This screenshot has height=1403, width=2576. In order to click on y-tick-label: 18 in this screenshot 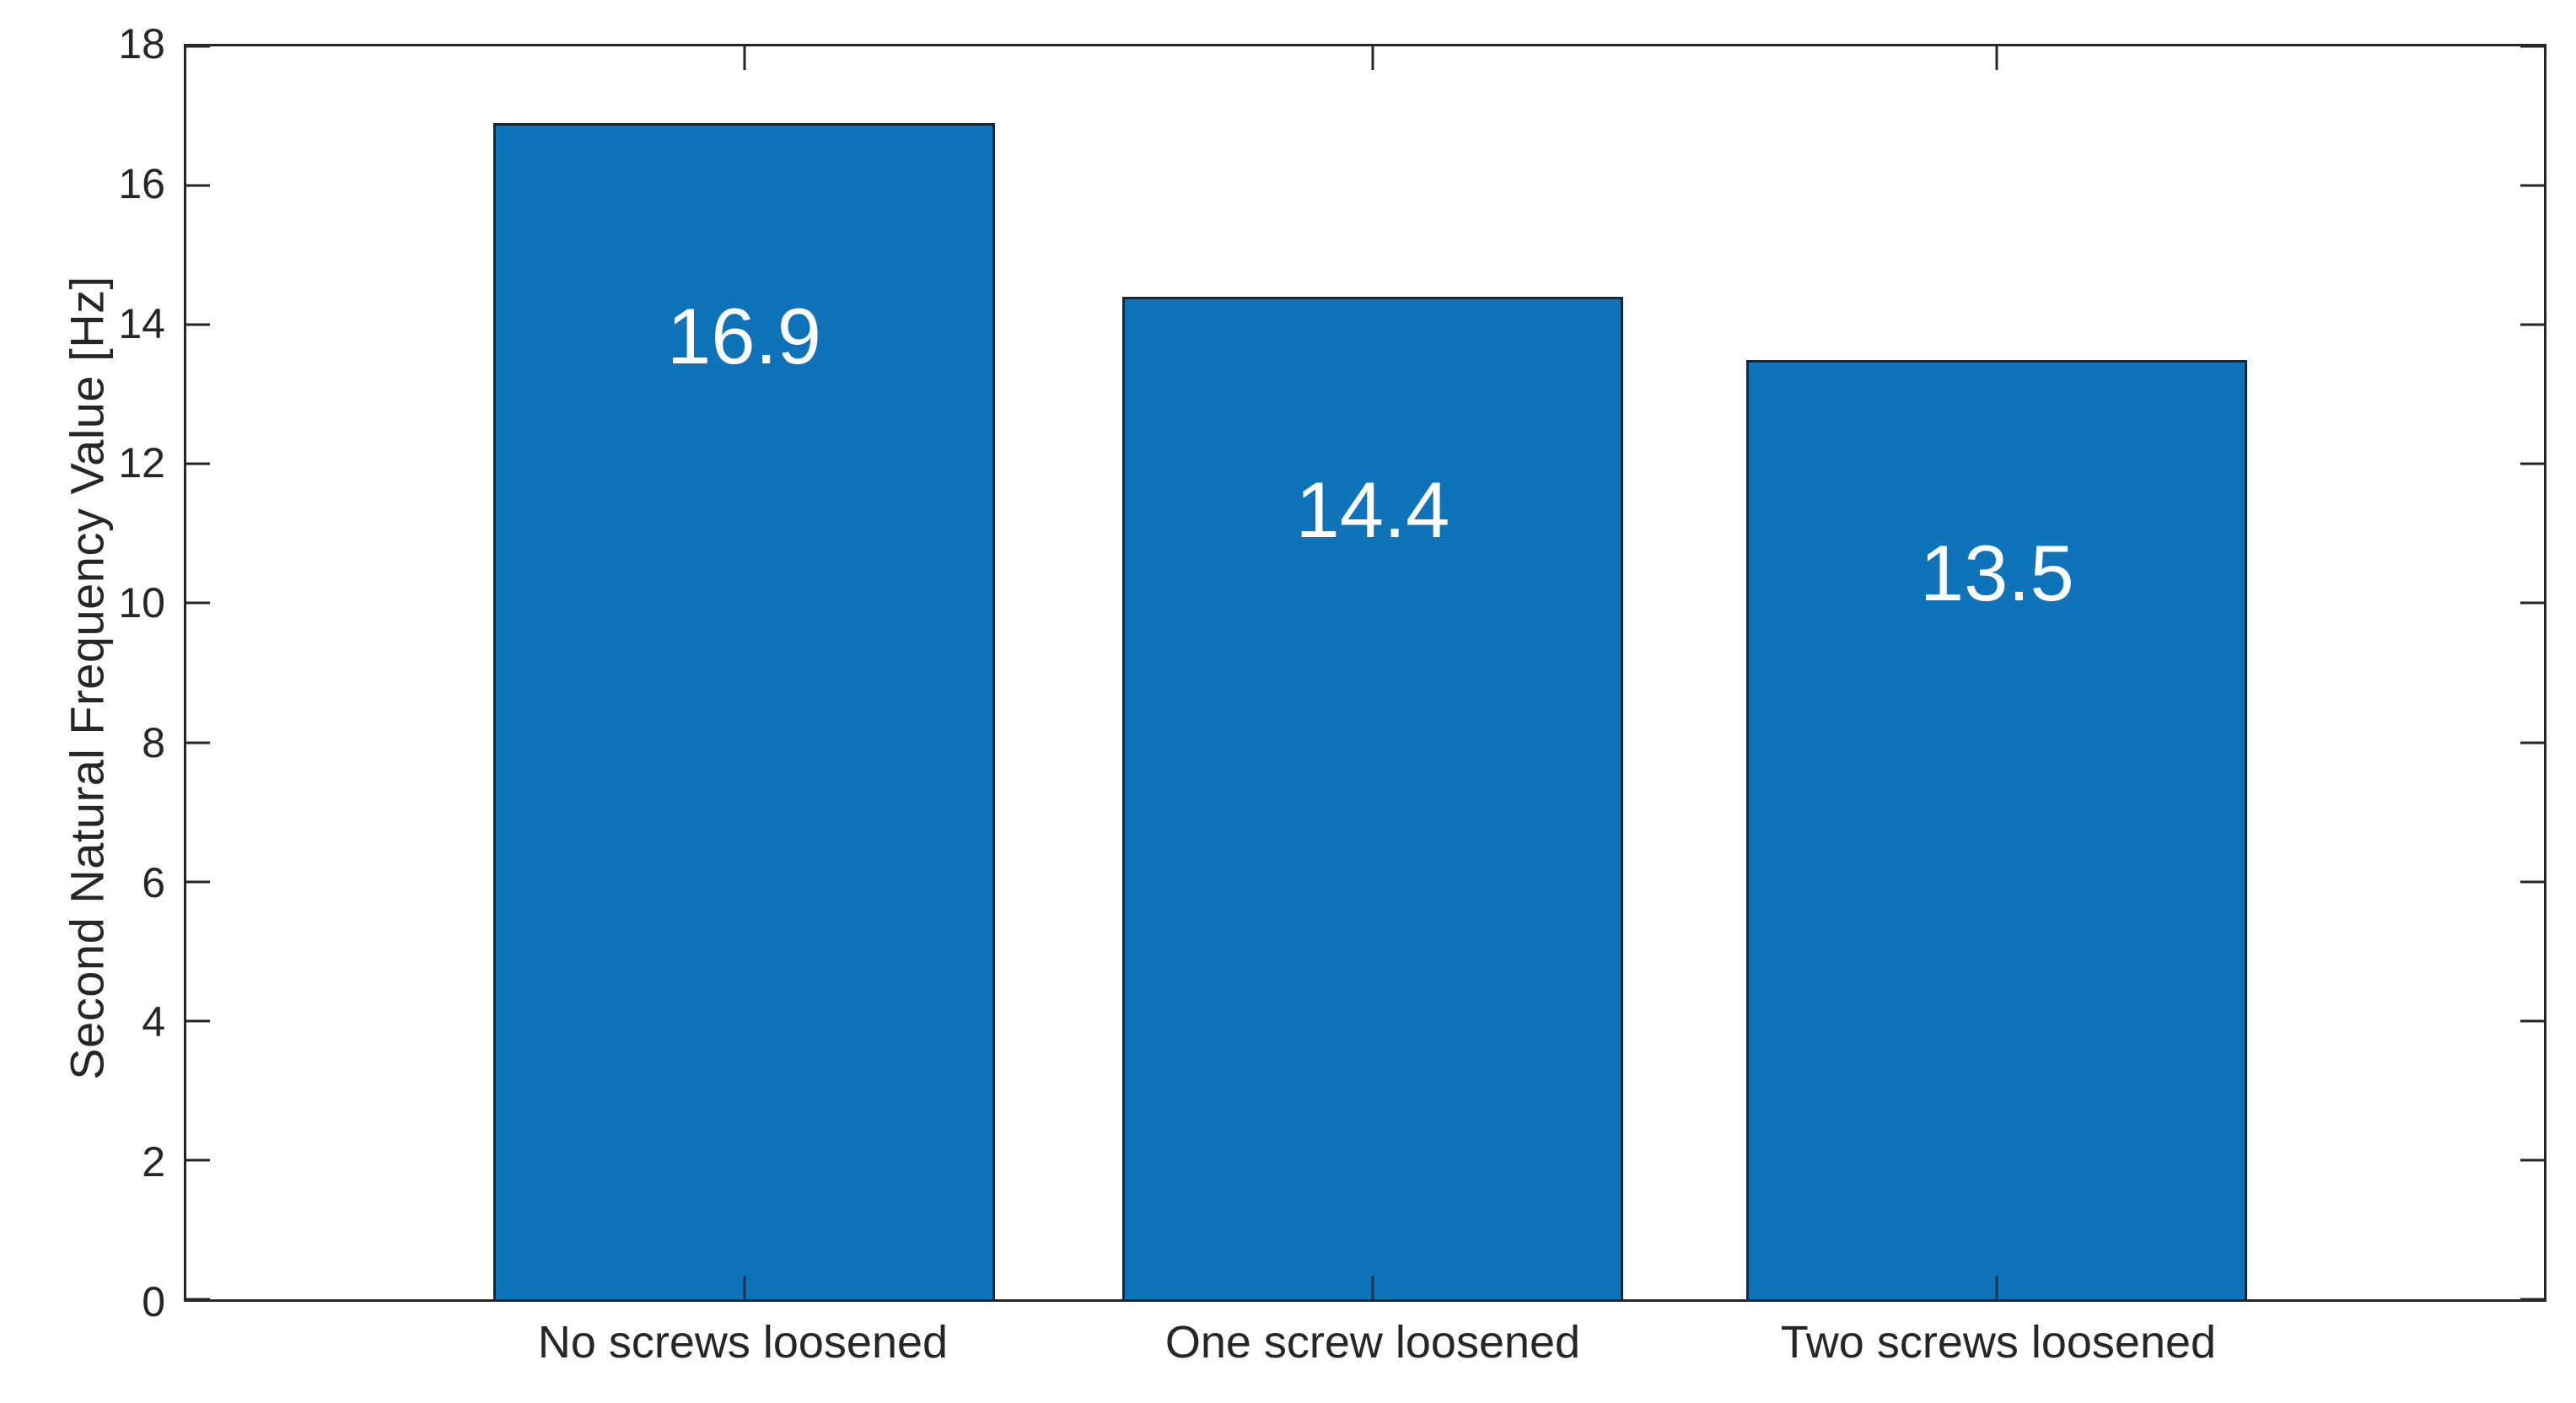, I will do `click(141, 43)`.